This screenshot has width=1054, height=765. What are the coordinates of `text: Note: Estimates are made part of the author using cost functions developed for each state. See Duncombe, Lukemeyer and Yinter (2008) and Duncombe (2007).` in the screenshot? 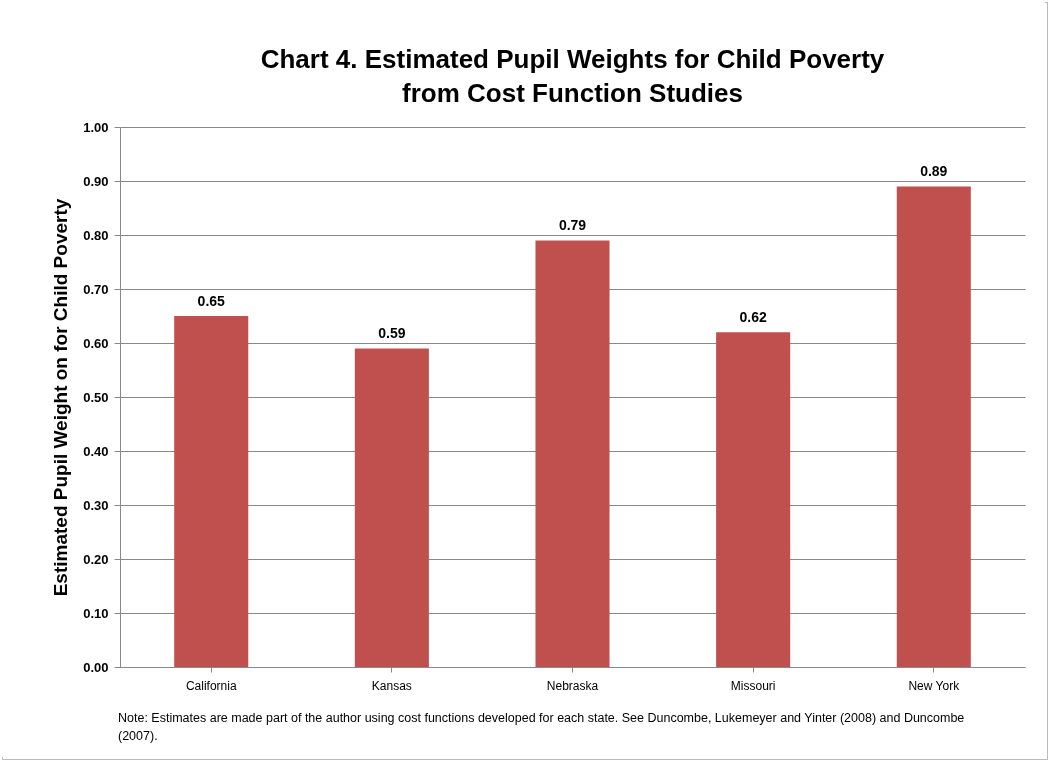 It's located at (542, 727).